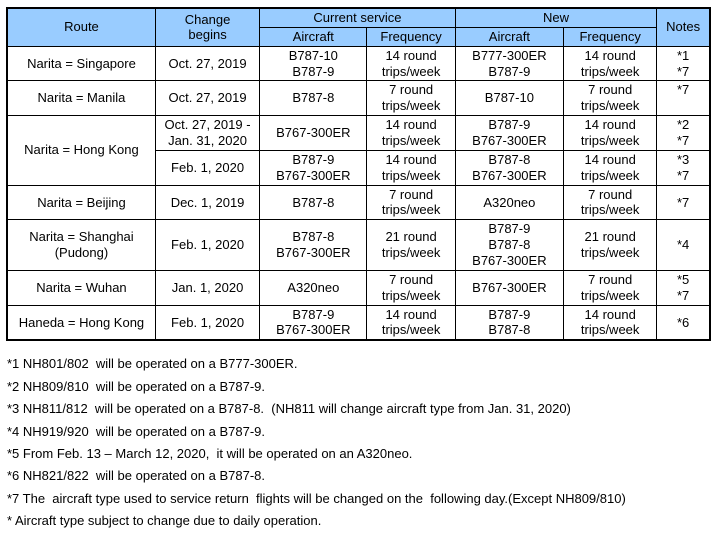 This screenshot has height=533, width=717. Describe the element at coordinates (683, 63) in the screenshot. I see `notes-cell: *1 *7` at that location.